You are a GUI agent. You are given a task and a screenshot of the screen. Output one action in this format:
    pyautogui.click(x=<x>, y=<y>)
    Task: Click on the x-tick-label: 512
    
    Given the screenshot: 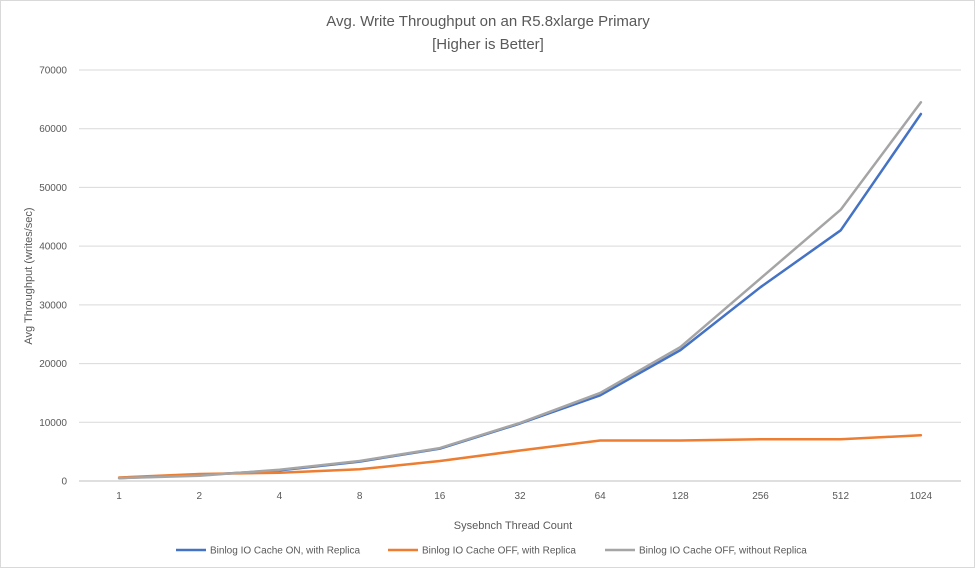 What is the action you would take?
    pyautogui.click(x=840, y=496)
    